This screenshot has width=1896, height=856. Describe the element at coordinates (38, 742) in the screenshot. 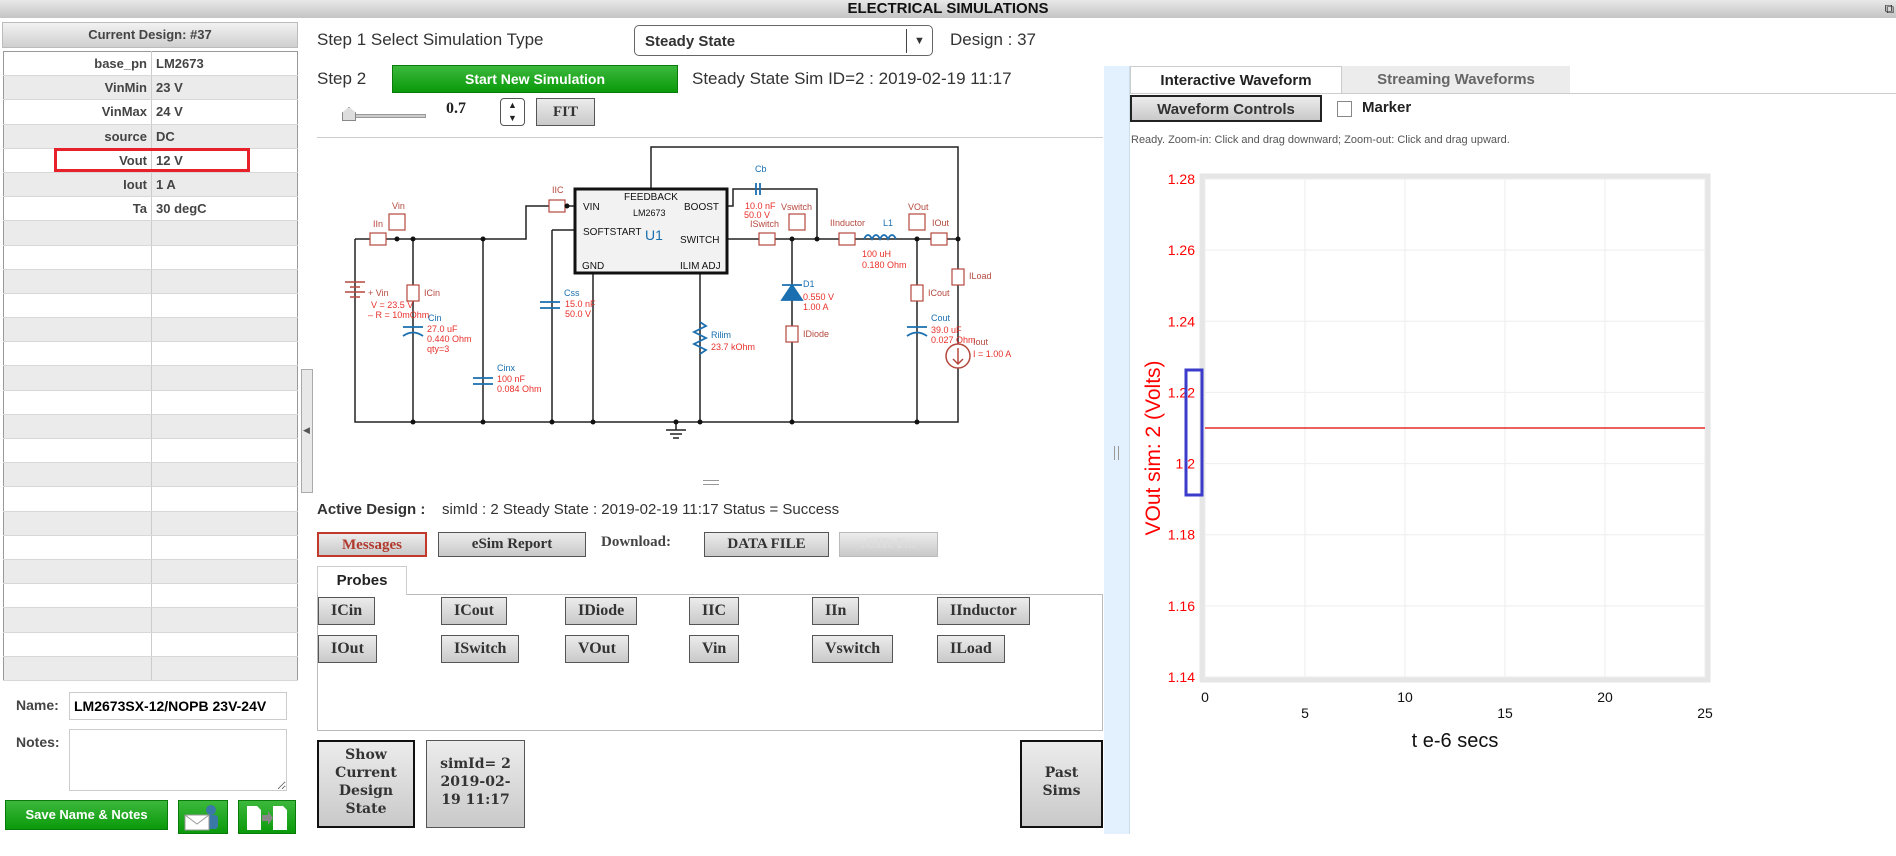

I see `notes-label: Notes:` at that location.